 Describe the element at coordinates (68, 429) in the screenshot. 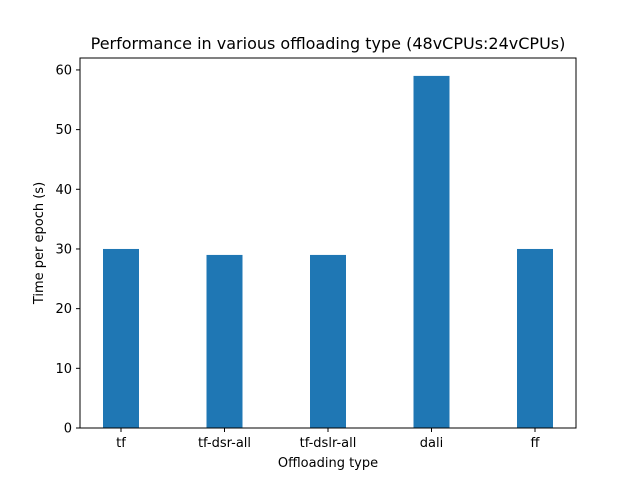

I see `y-tick-label: 0` at that location.